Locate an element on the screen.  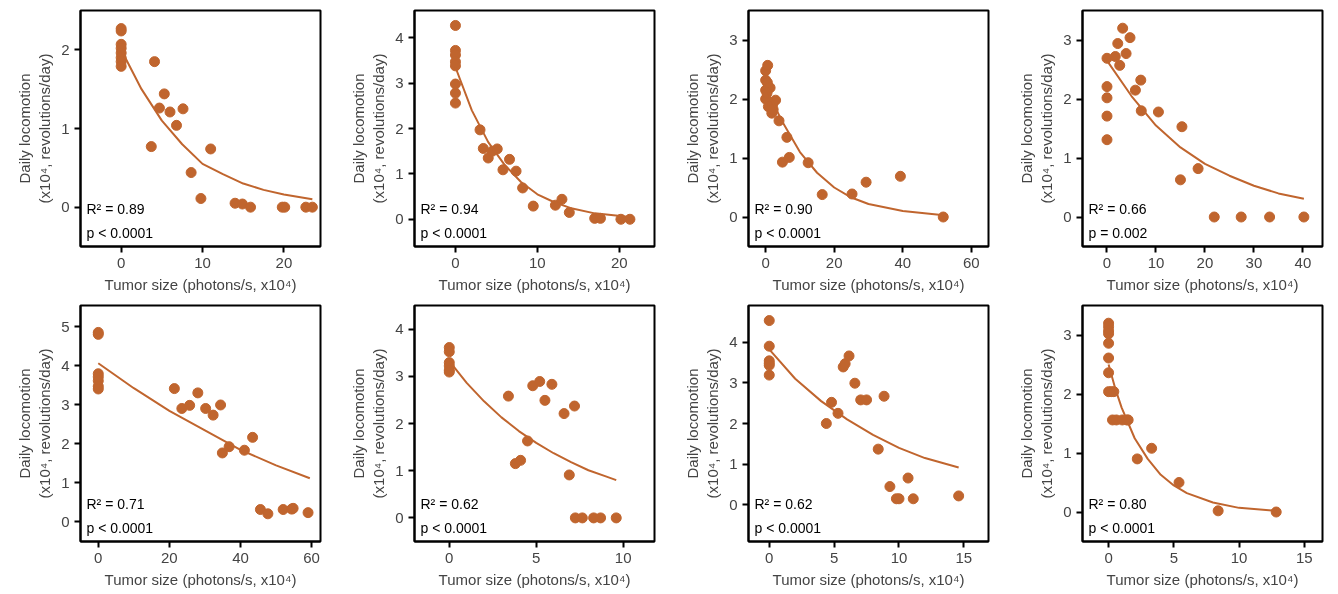
y-tick-label: 5 is located at coordinates (65, 326).